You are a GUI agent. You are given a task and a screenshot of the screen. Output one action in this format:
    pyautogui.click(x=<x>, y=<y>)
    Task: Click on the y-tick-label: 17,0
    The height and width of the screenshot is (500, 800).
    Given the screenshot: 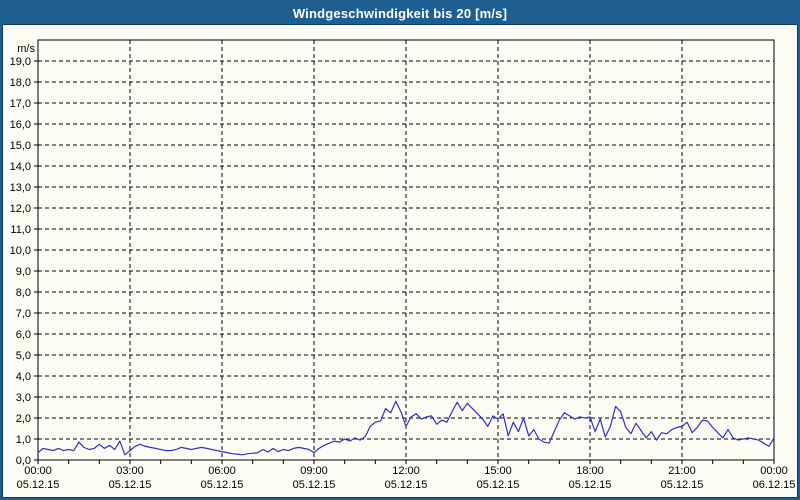 What is the action you would take?
    pyautogui.click(x=20, y=104)
    